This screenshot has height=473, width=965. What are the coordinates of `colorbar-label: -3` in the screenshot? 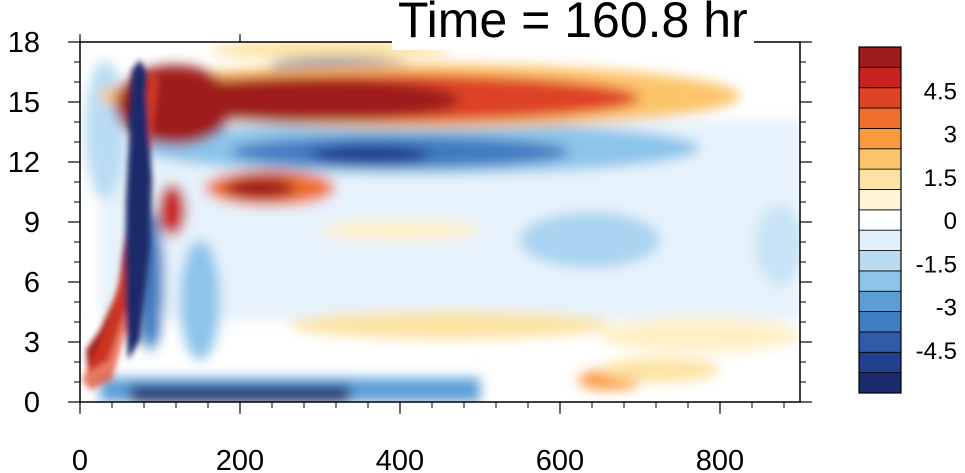 It's located at (946, 308).